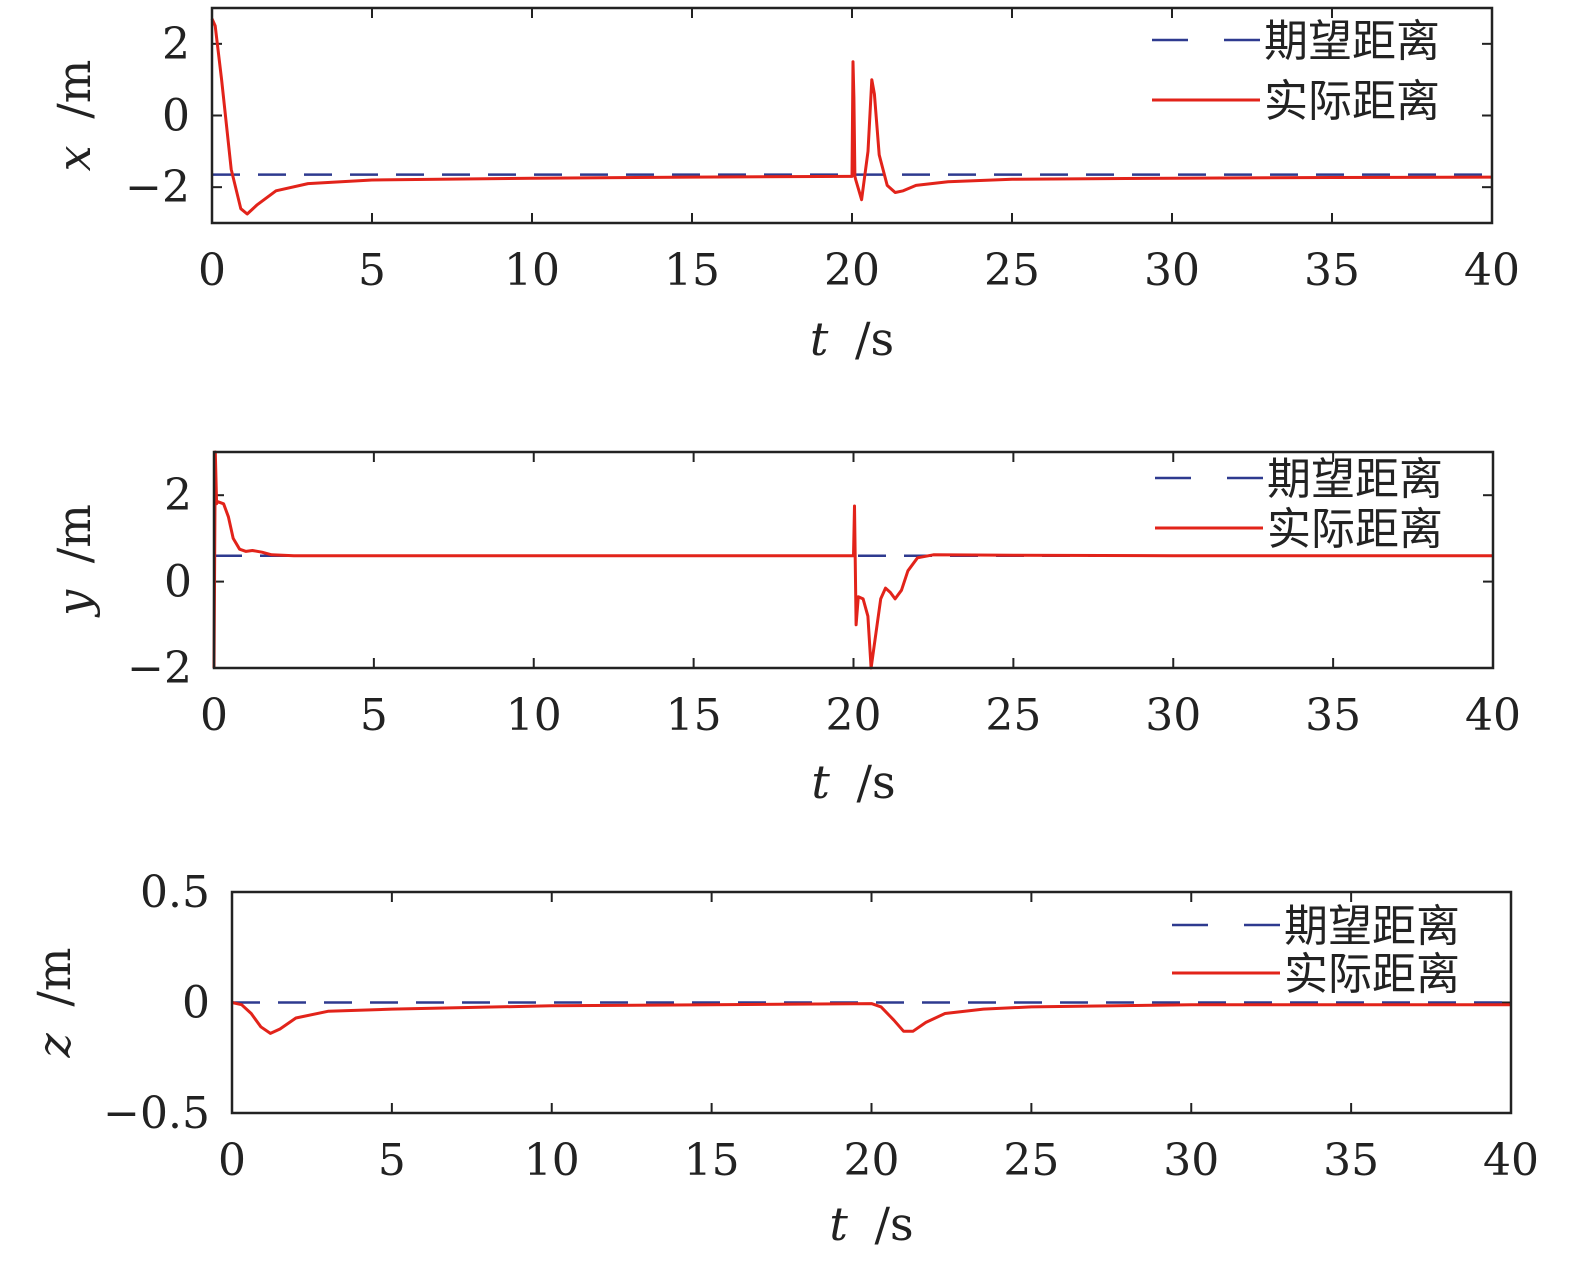  What do you see at coordinates (74, 158) in the screenshot?
I see `y-axis-variable: x` at bounding box center [74, 158].